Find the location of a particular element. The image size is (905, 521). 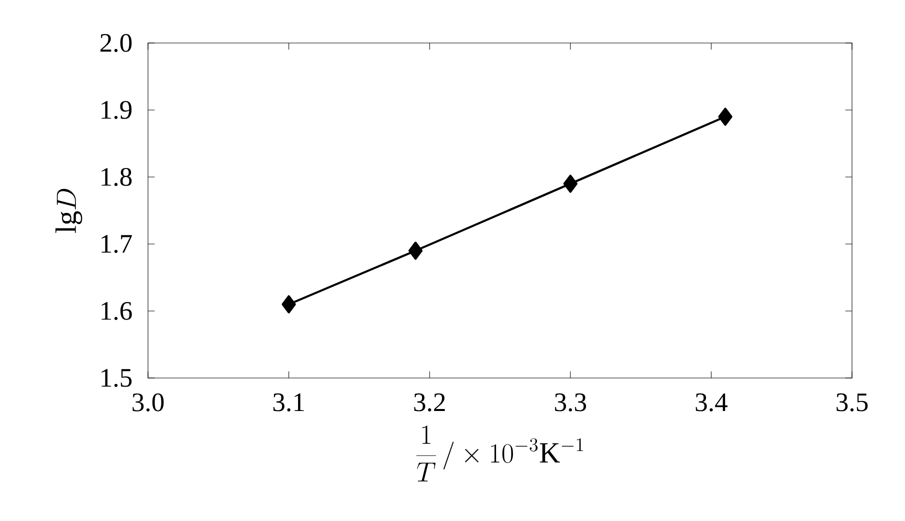

x-tick-label: 3.4 is located at coordinates (712, 402).